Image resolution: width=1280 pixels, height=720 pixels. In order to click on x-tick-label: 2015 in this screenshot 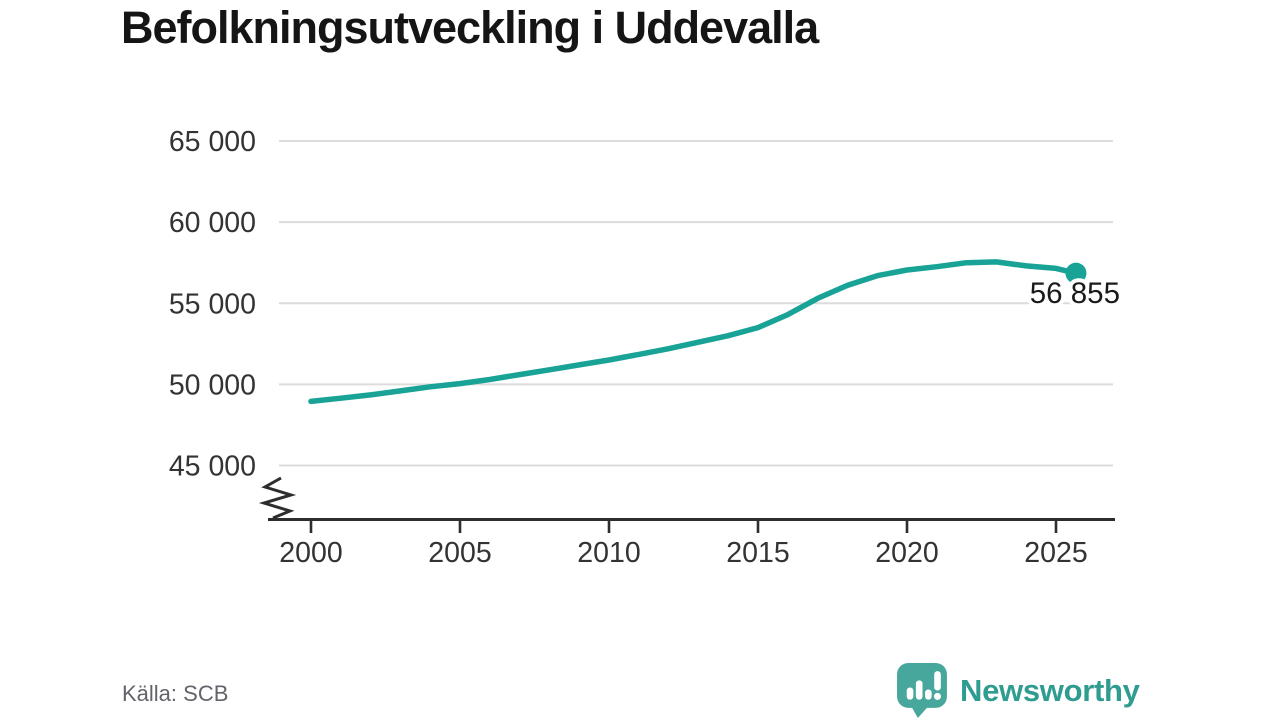, I will do `click(757, 553)`.